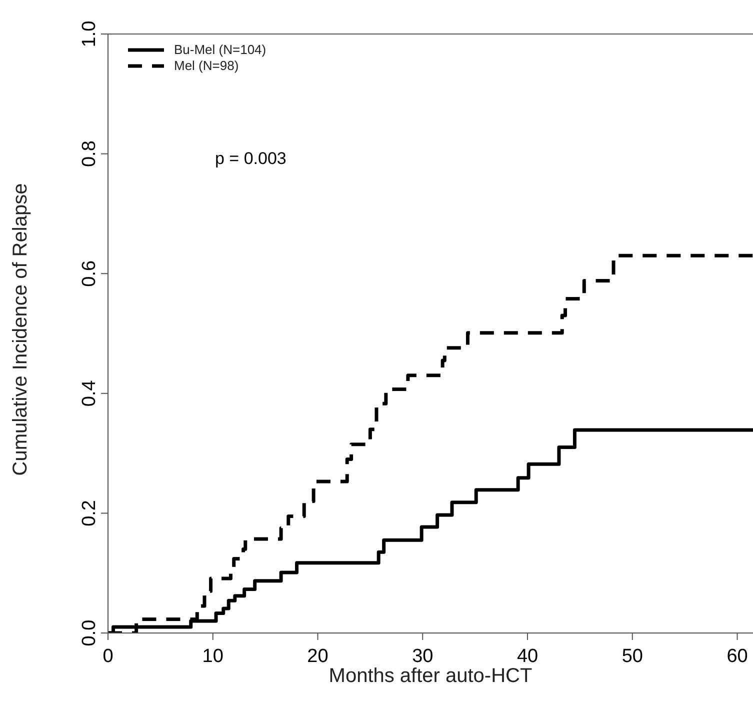  Describe the element at coordinates (206, 65) in the screenshot. I see `legend-label: Mel (N=98)` at that location.